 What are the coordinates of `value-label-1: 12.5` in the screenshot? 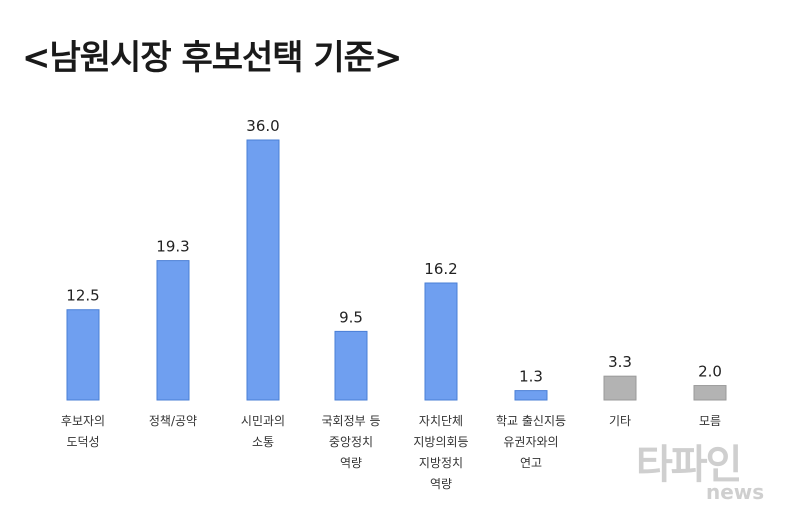 It's located at (82, 296).